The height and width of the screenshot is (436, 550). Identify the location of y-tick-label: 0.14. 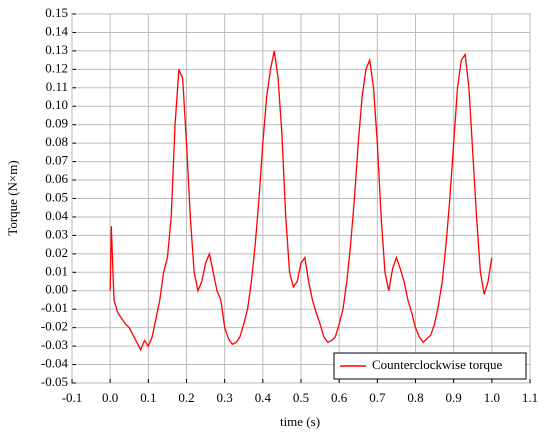
(56, 30).